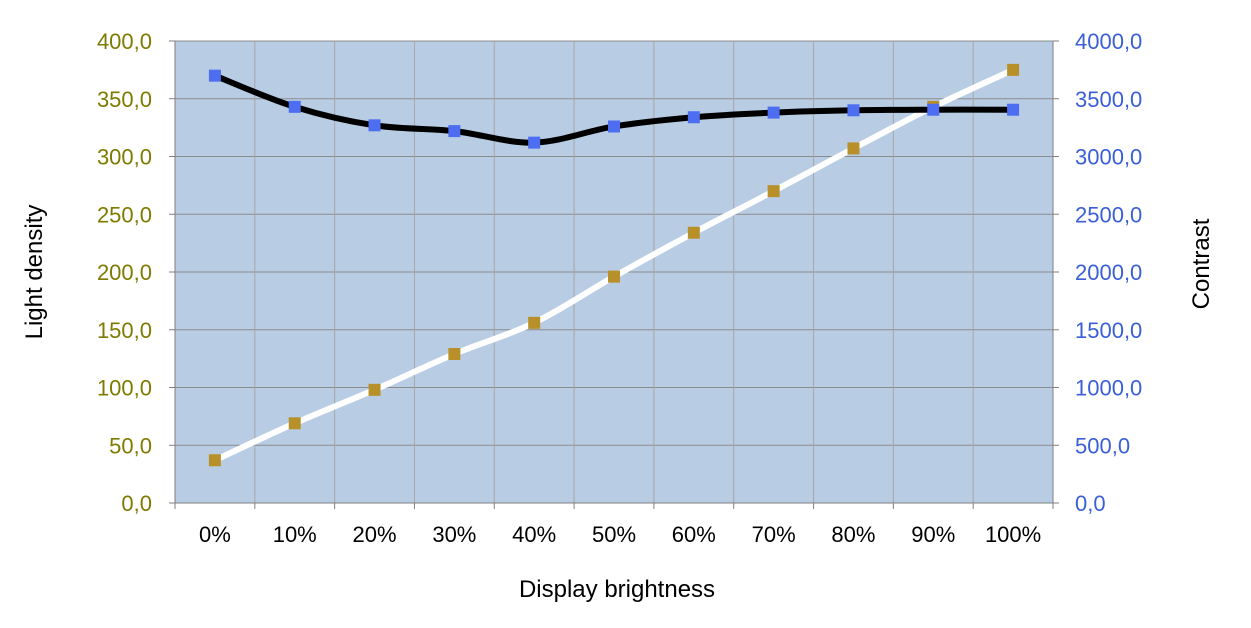 Image resolution: width=1251 pixels, height=628 pixels. Describe the element at coordinates (1090, 503) in the screenshot. I see `y-axis-right-tick-label: 0,0` at that location.